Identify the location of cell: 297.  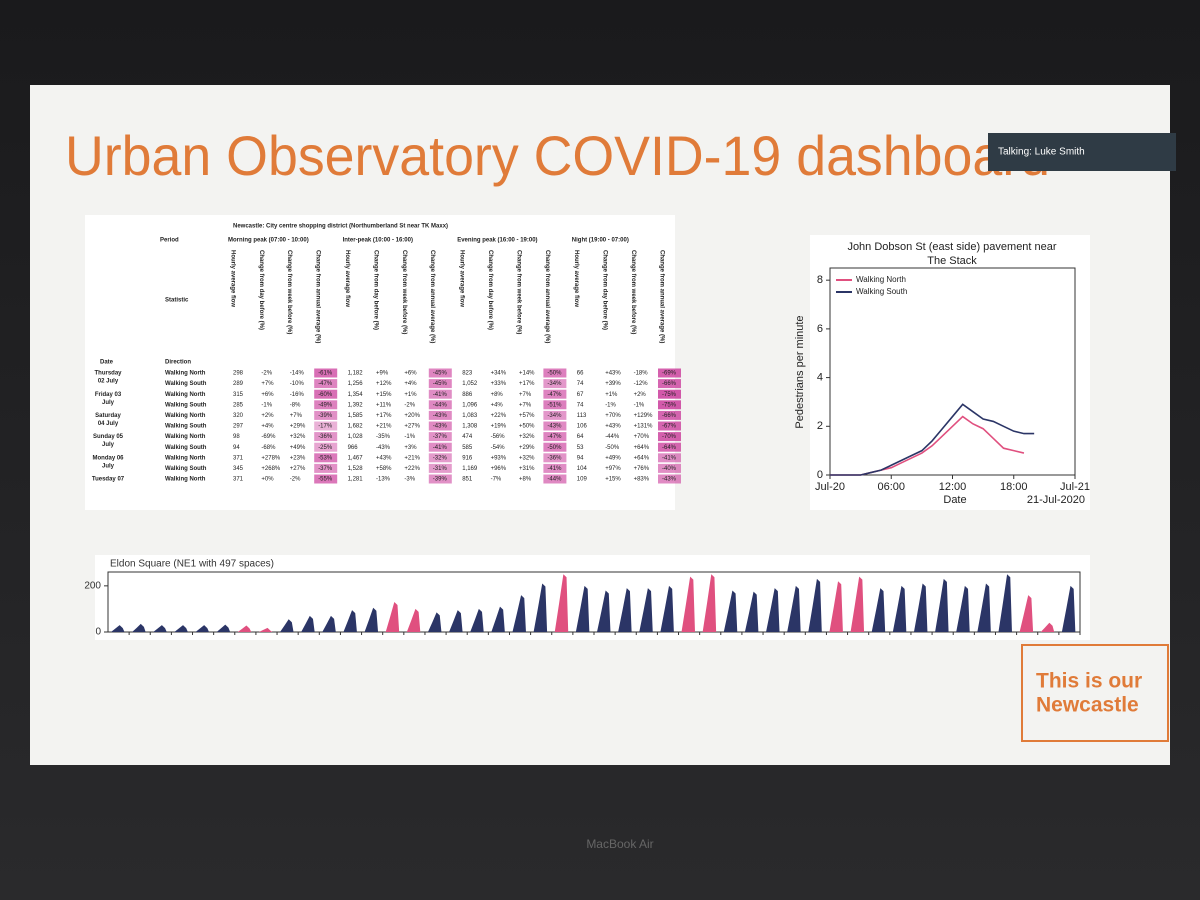
(238, 427).